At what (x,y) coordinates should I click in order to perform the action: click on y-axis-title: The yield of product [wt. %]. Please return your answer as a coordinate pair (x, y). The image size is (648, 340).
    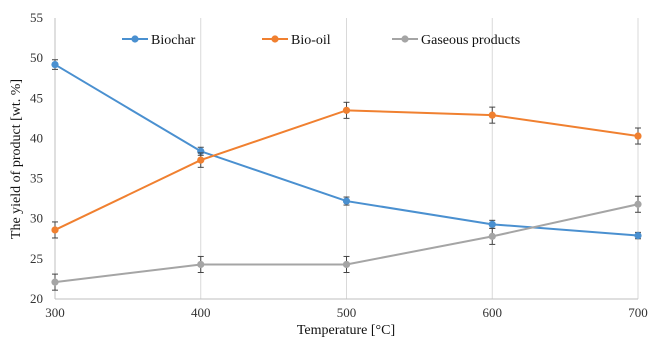
    Looking at the image, I should click on (16, 159).